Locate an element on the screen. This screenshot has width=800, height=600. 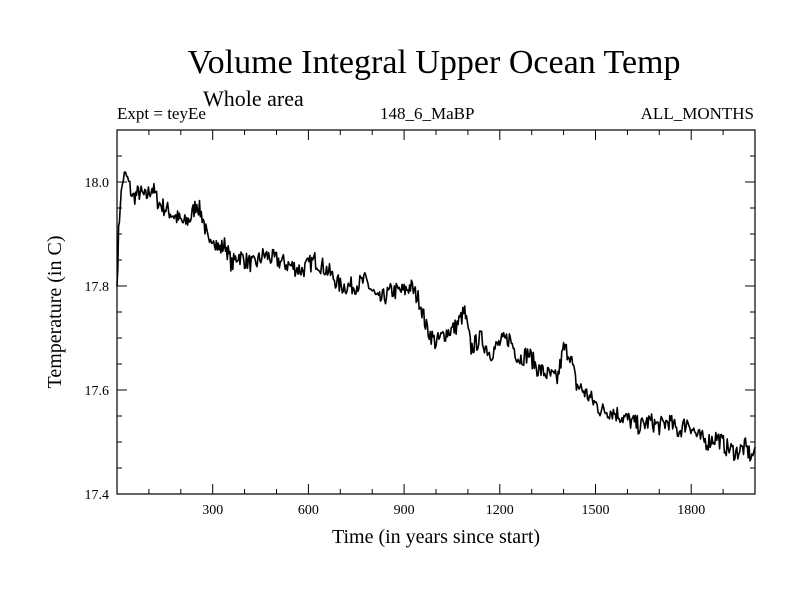
y-tick-label: 17.4 is located at coordinates (97, 495).